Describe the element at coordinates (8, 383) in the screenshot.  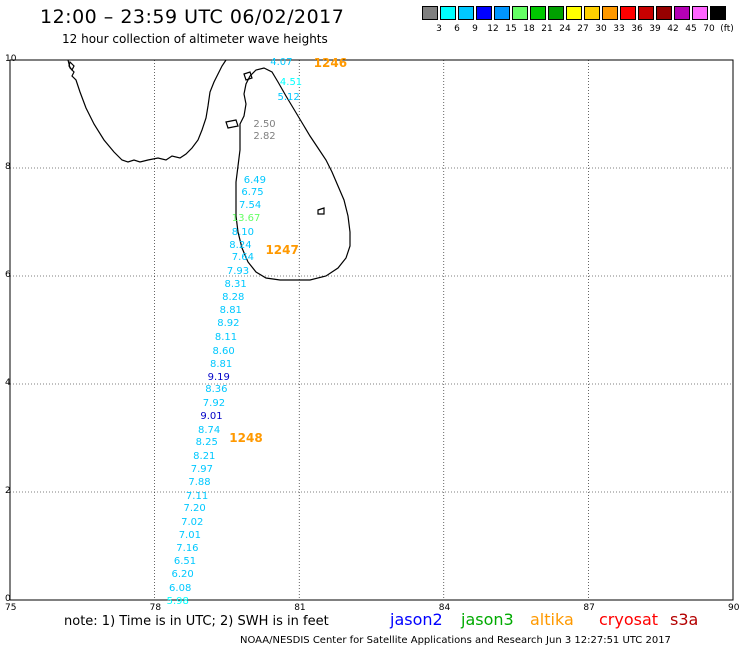
I see `lat-tick-label: 4` at that location.